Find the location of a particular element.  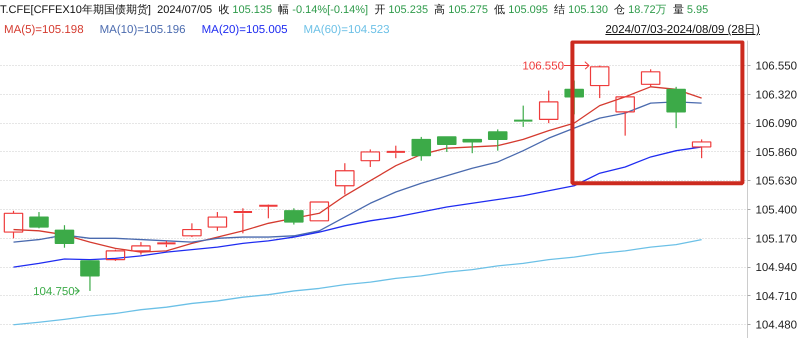

text: MA(5)=105.198 is located at coordinates (44, 30).